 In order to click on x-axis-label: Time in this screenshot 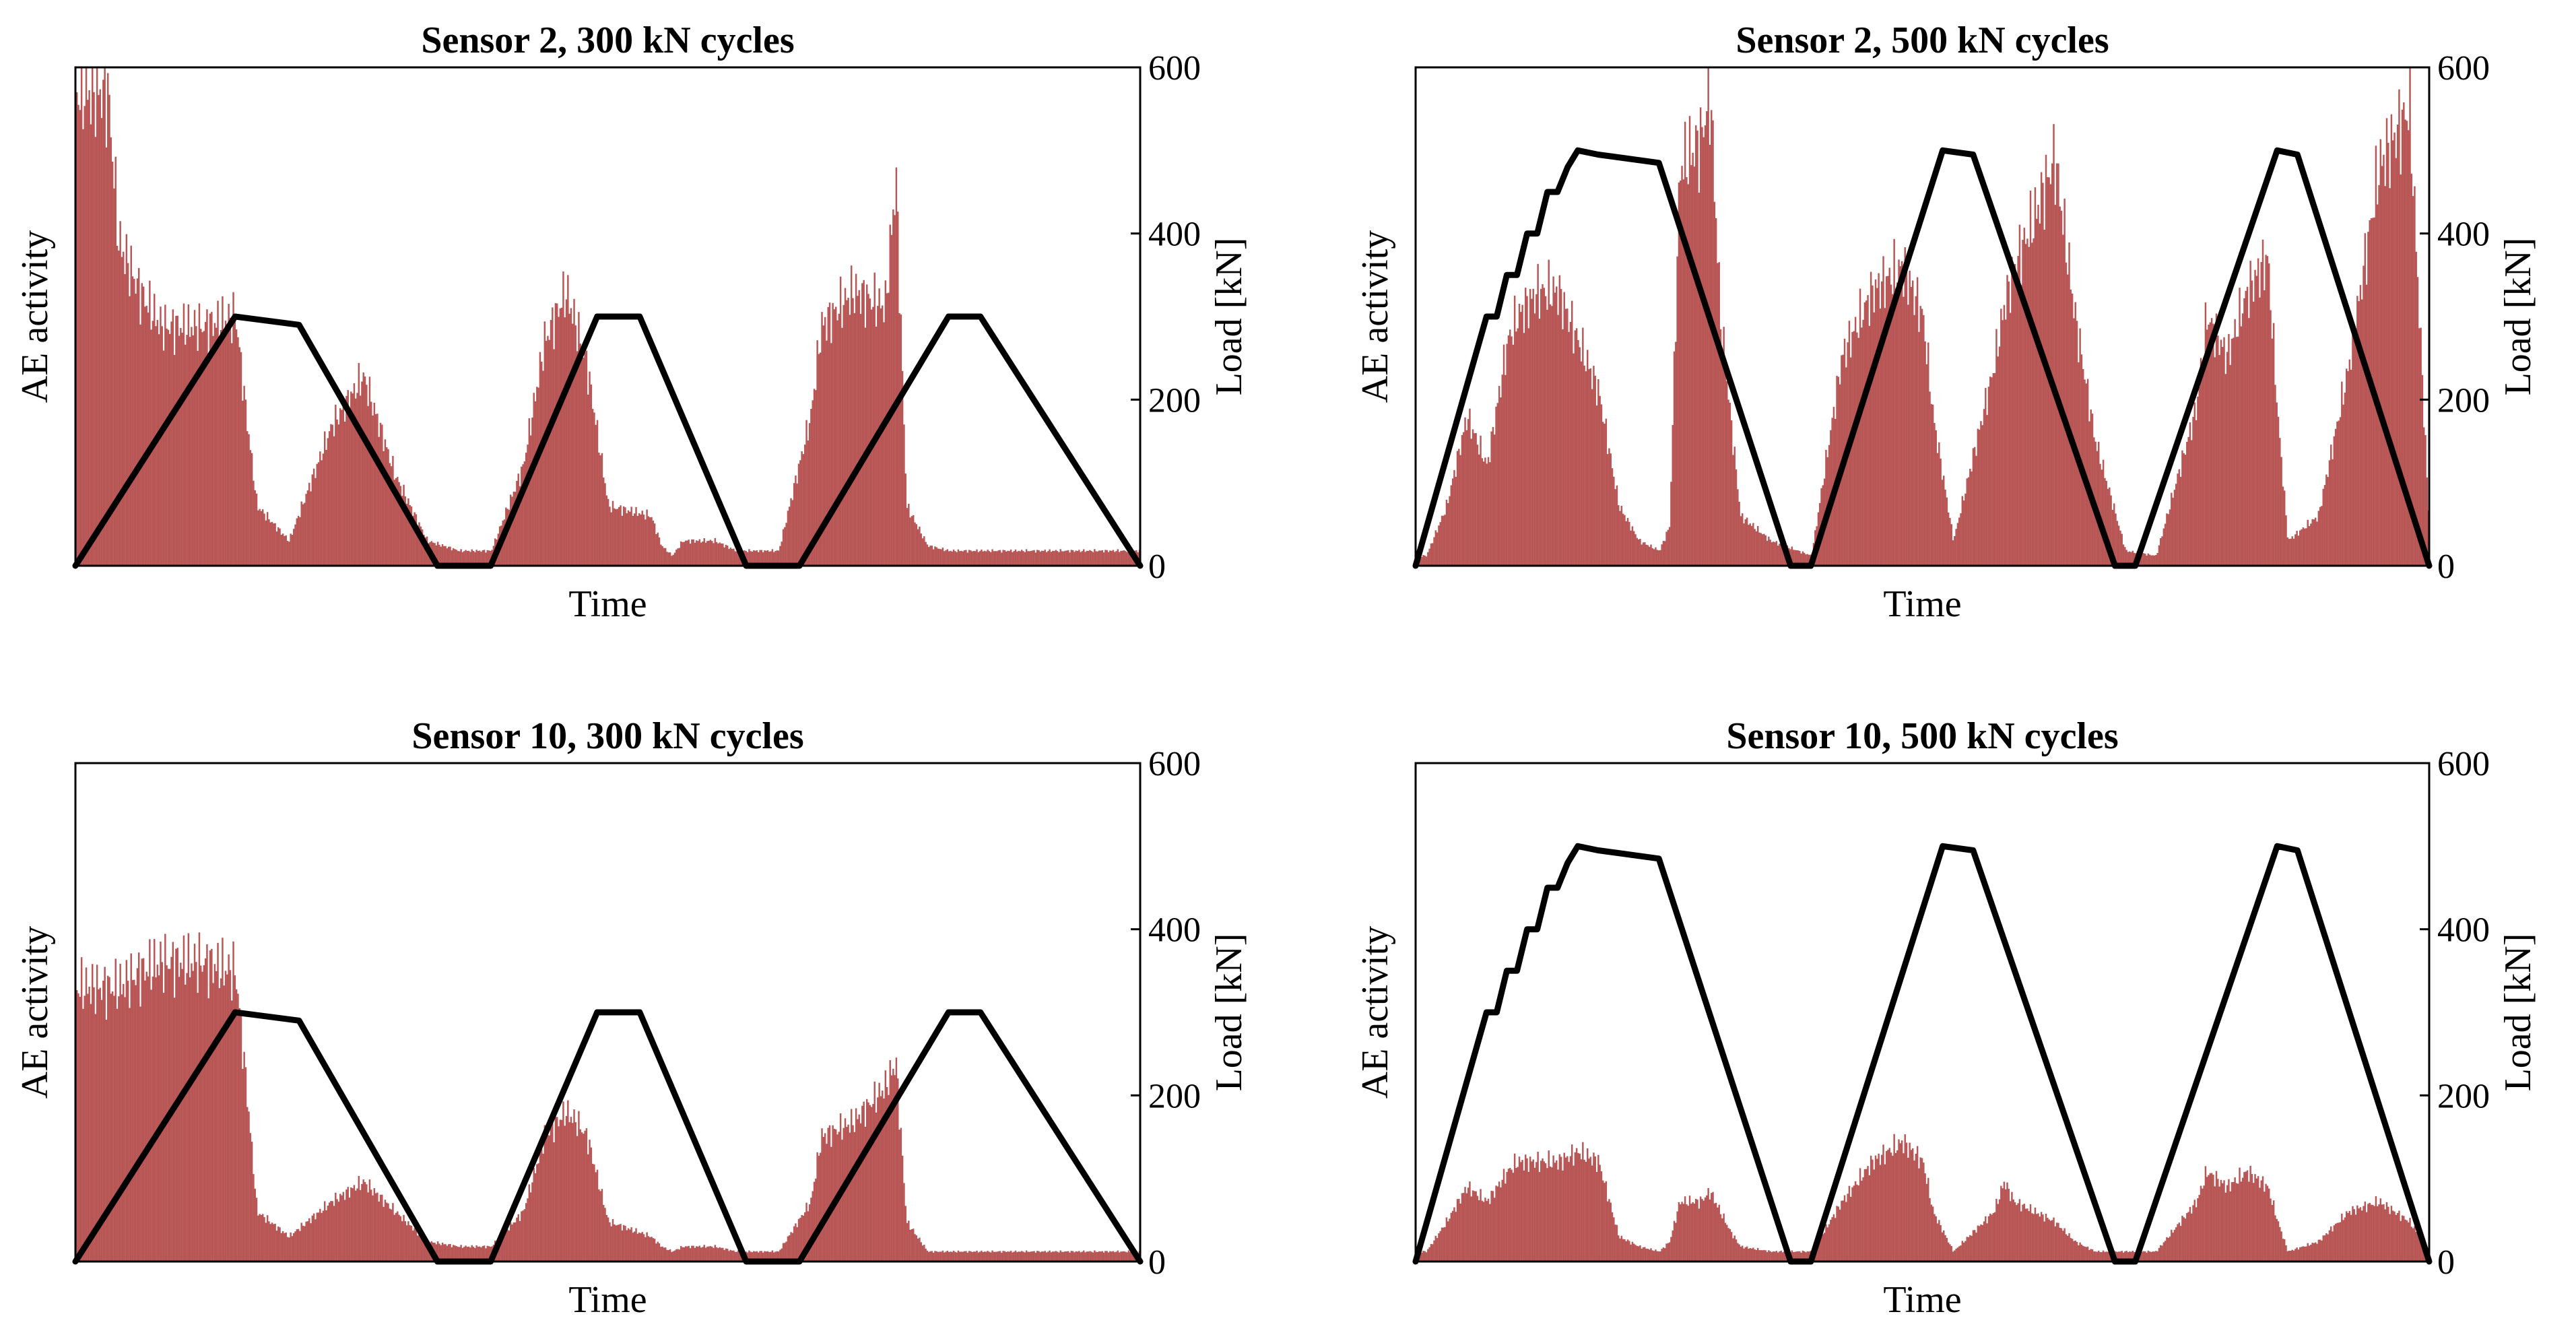, I will do `click(1922, 604)`.